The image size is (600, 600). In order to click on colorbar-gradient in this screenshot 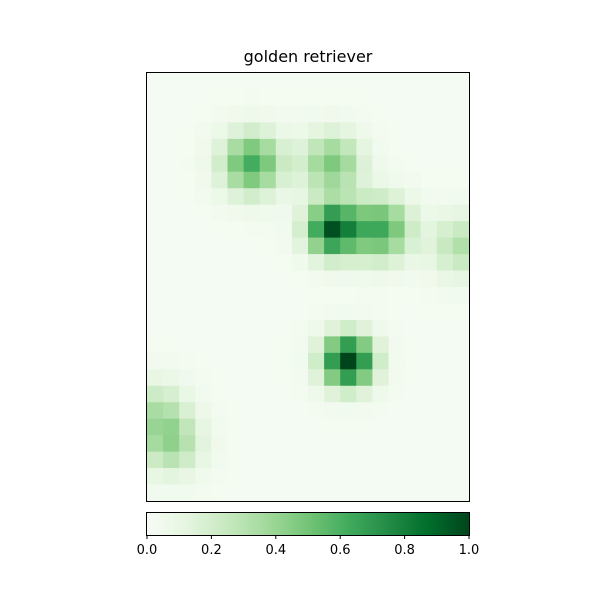, I will do `click(308, 524)`.